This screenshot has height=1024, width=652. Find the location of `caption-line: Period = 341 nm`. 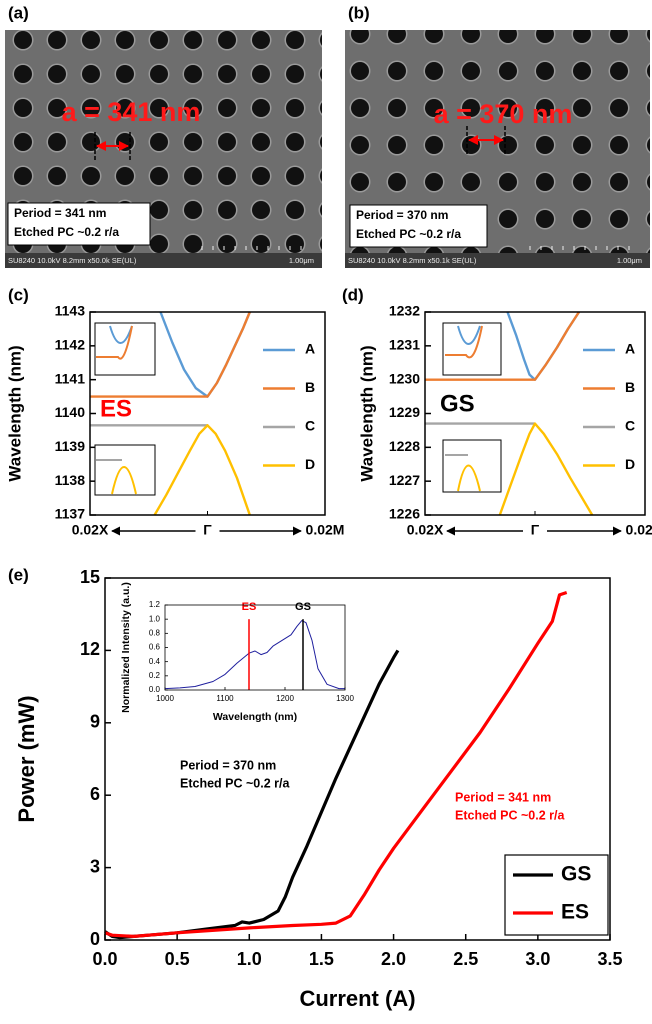

caption-line: Period = 341 nm is located at coordinates (60, 213).